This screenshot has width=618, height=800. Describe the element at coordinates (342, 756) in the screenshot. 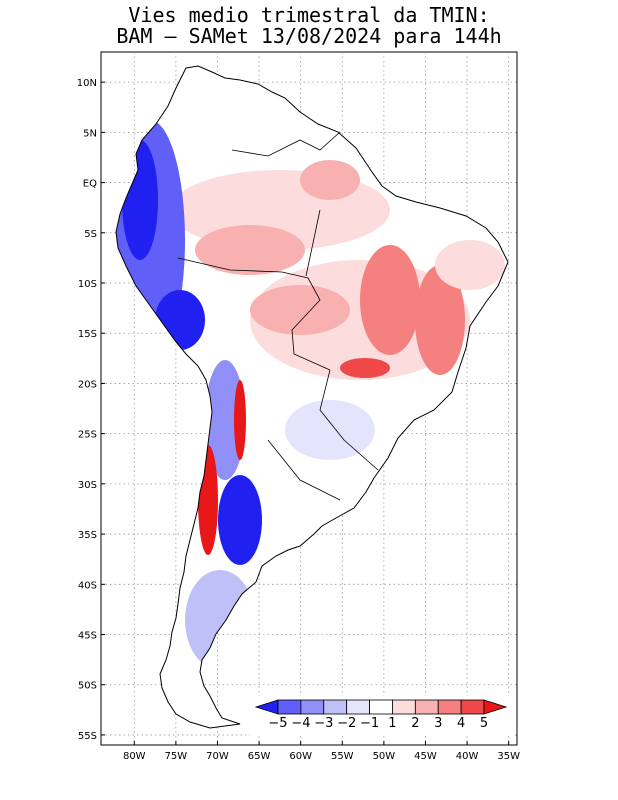

I see `lon-tick-label: 55W` at that location.